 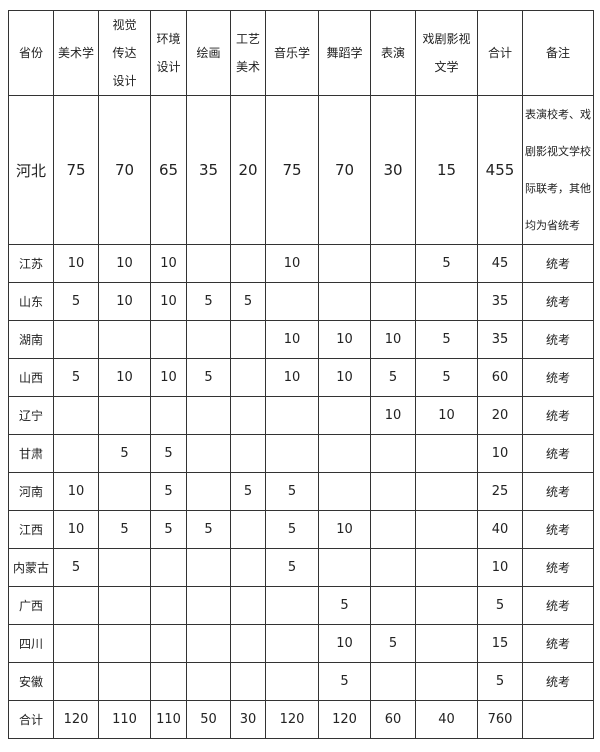 I want to click on value-cell: 35, so click(x=500, y=301).